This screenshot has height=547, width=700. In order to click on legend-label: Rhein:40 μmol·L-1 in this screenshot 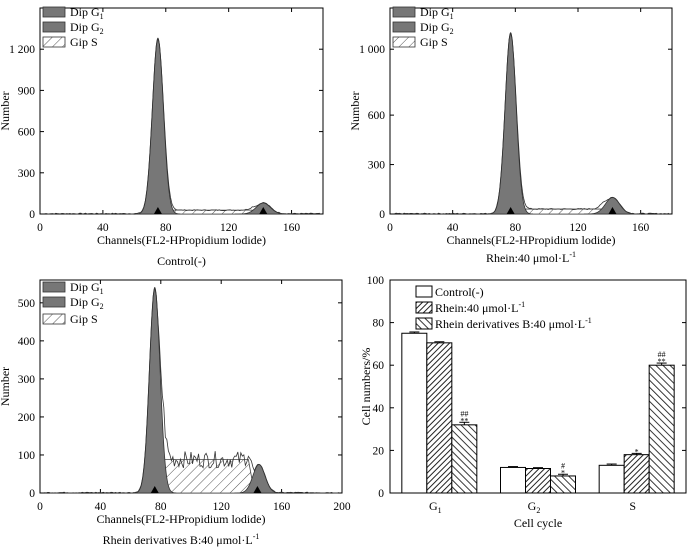, I will do `click(480, 307)`.